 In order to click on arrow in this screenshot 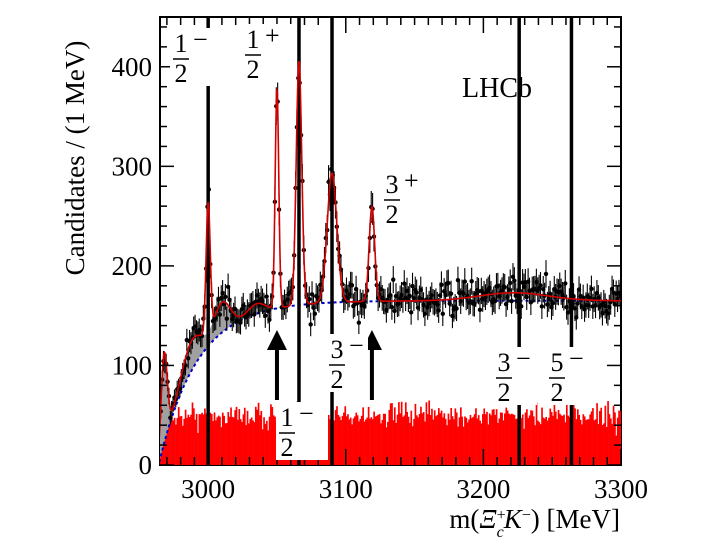, I will do `click(276, 365)`.